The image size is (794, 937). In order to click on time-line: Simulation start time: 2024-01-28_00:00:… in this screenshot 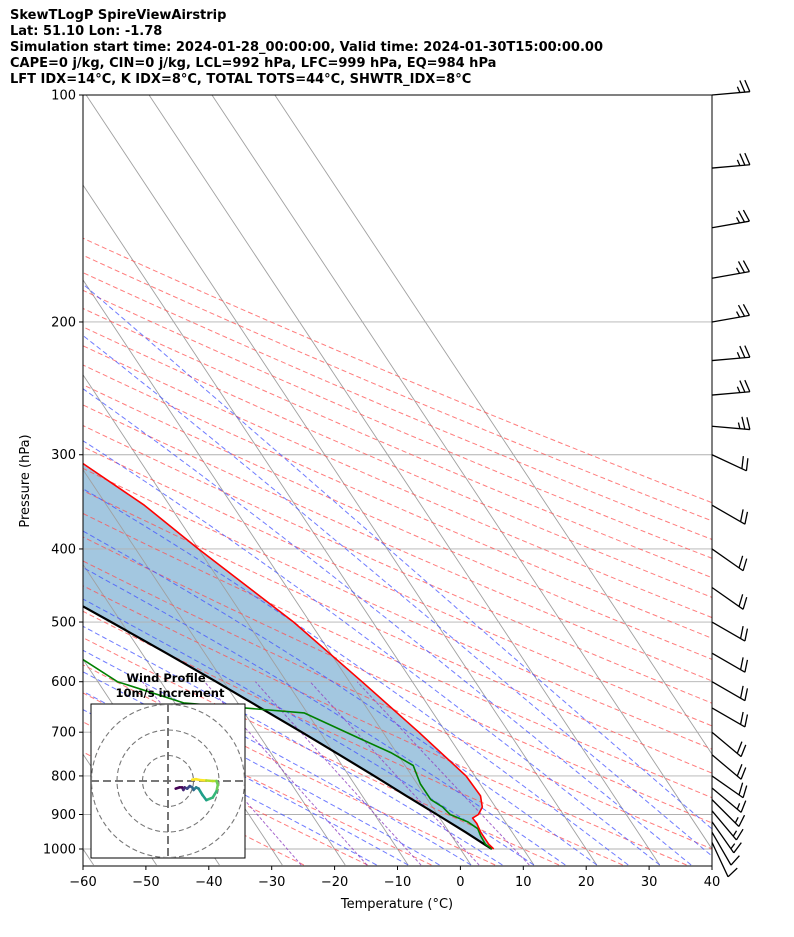, I will do `click(306, 47)`.